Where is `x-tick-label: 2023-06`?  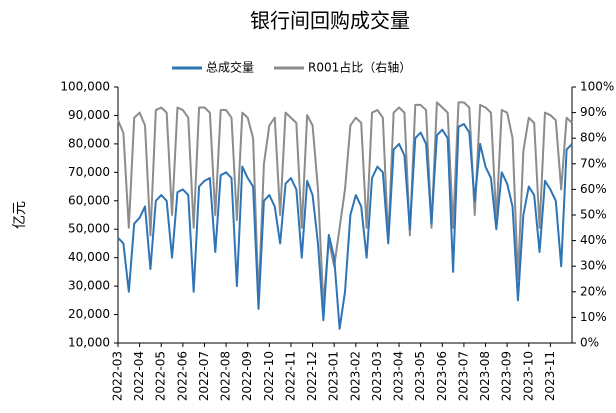
x-tick-label: 2023-06 is located at coordinates (442, 376).